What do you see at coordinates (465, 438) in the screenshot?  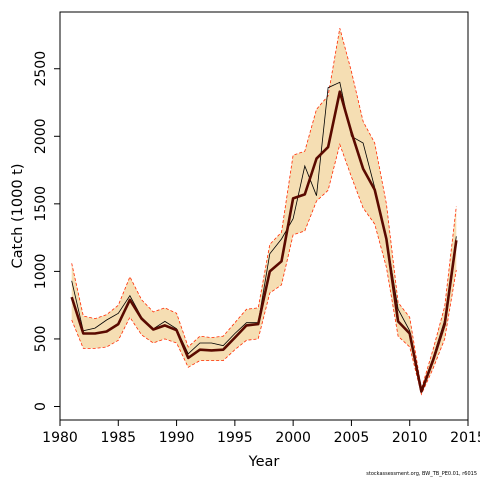 I see `x-tick-label: 2015` at bounding box center [465, 438].